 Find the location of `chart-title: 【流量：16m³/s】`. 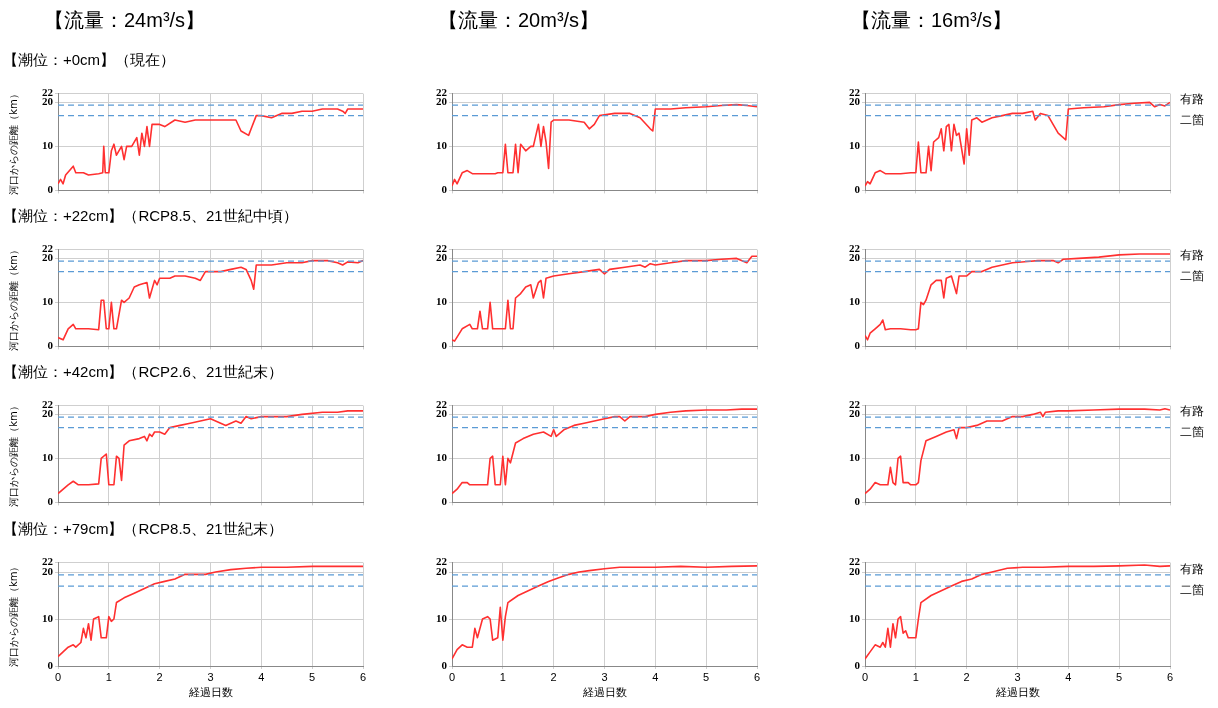

chart-title: 【流量：16m³/s】 is located at coordinates (932, 20).